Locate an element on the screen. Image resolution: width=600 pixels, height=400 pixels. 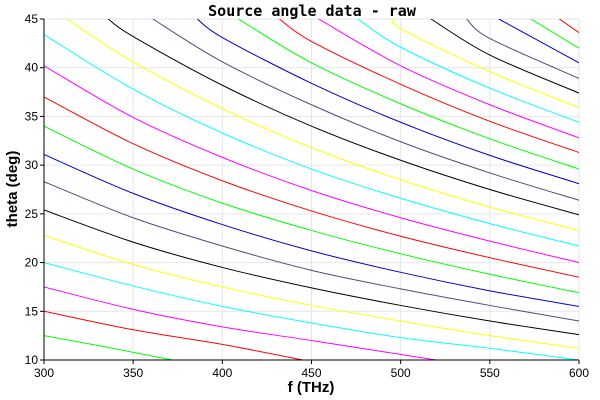
y-tick-label: 15 is located at coordinates (32, 311).